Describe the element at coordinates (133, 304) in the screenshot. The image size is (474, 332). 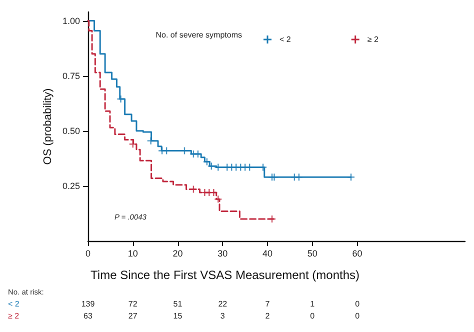
I see `text: 72` at that location.